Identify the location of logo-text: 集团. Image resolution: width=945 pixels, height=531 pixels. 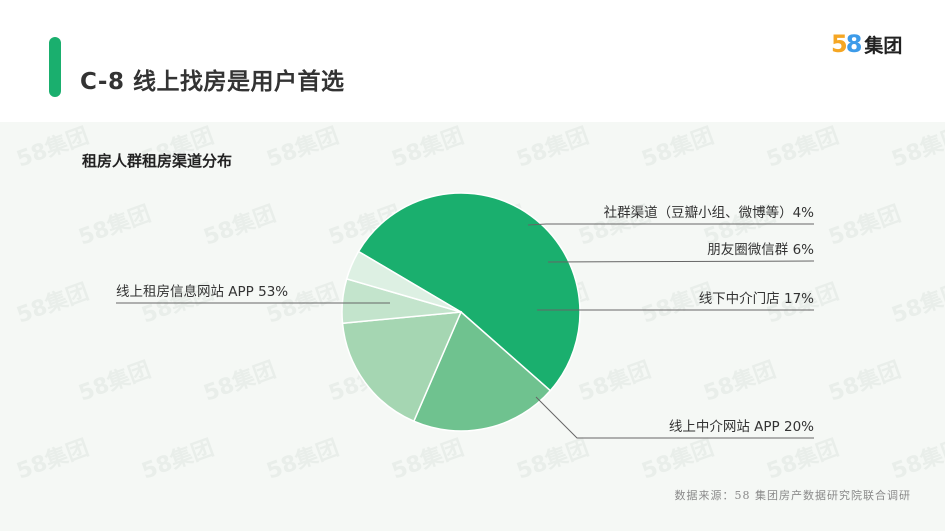
(883, 46).